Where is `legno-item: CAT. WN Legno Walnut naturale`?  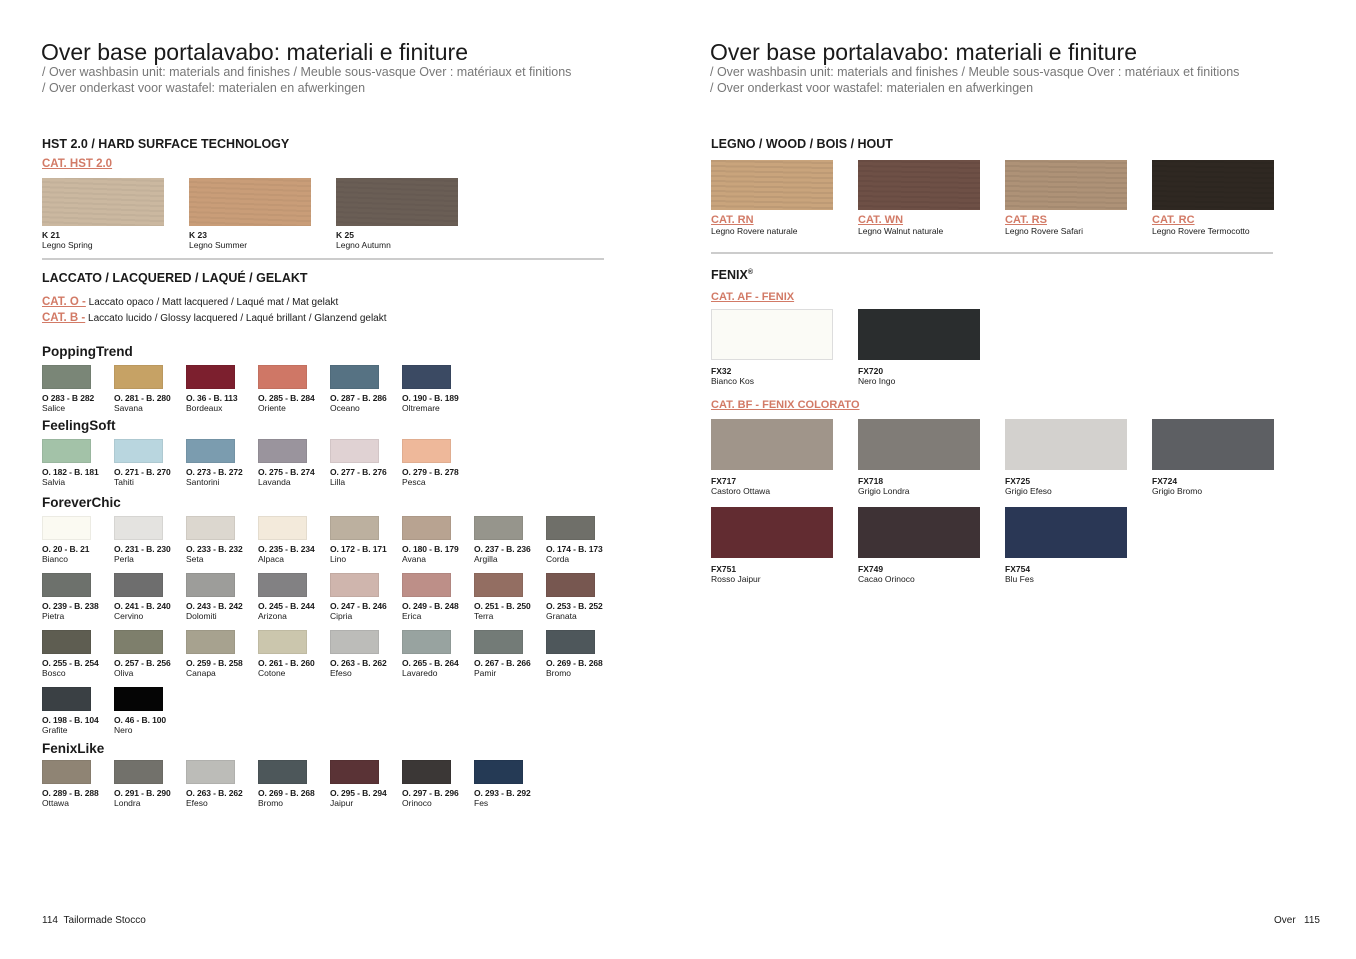
legno-item: CAT. WN Legno Walnut naturale is located at coordinates (931, 198).